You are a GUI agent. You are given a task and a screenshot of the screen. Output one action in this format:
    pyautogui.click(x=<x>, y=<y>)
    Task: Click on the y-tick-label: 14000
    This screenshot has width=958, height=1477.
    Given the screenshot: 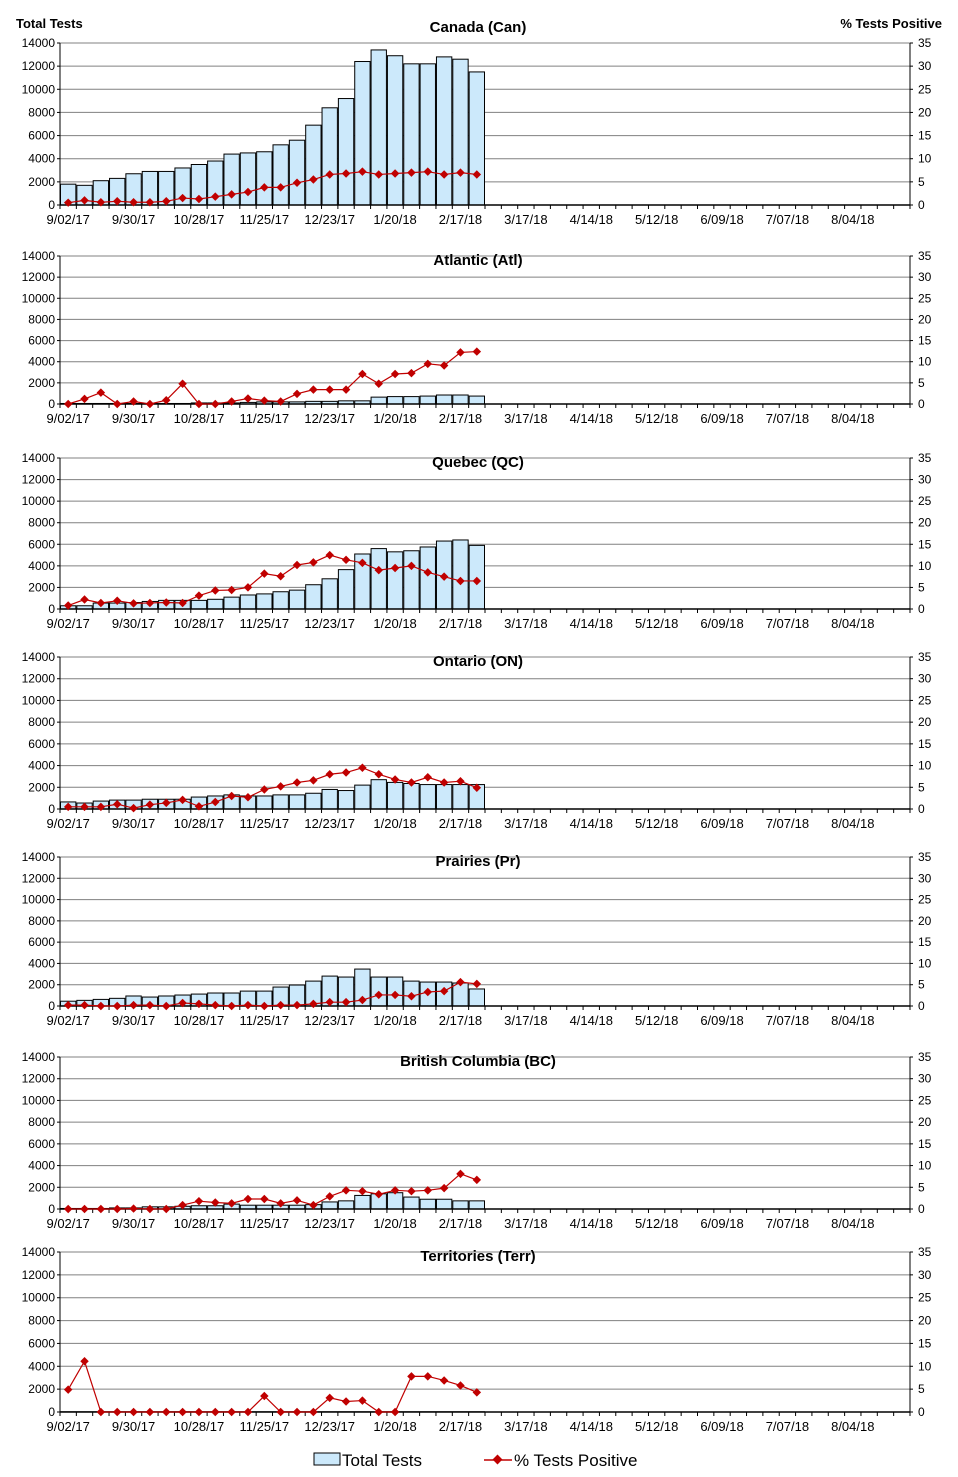 What is the action you would take?
    pyautogui.click(x=39, y=1057)
    